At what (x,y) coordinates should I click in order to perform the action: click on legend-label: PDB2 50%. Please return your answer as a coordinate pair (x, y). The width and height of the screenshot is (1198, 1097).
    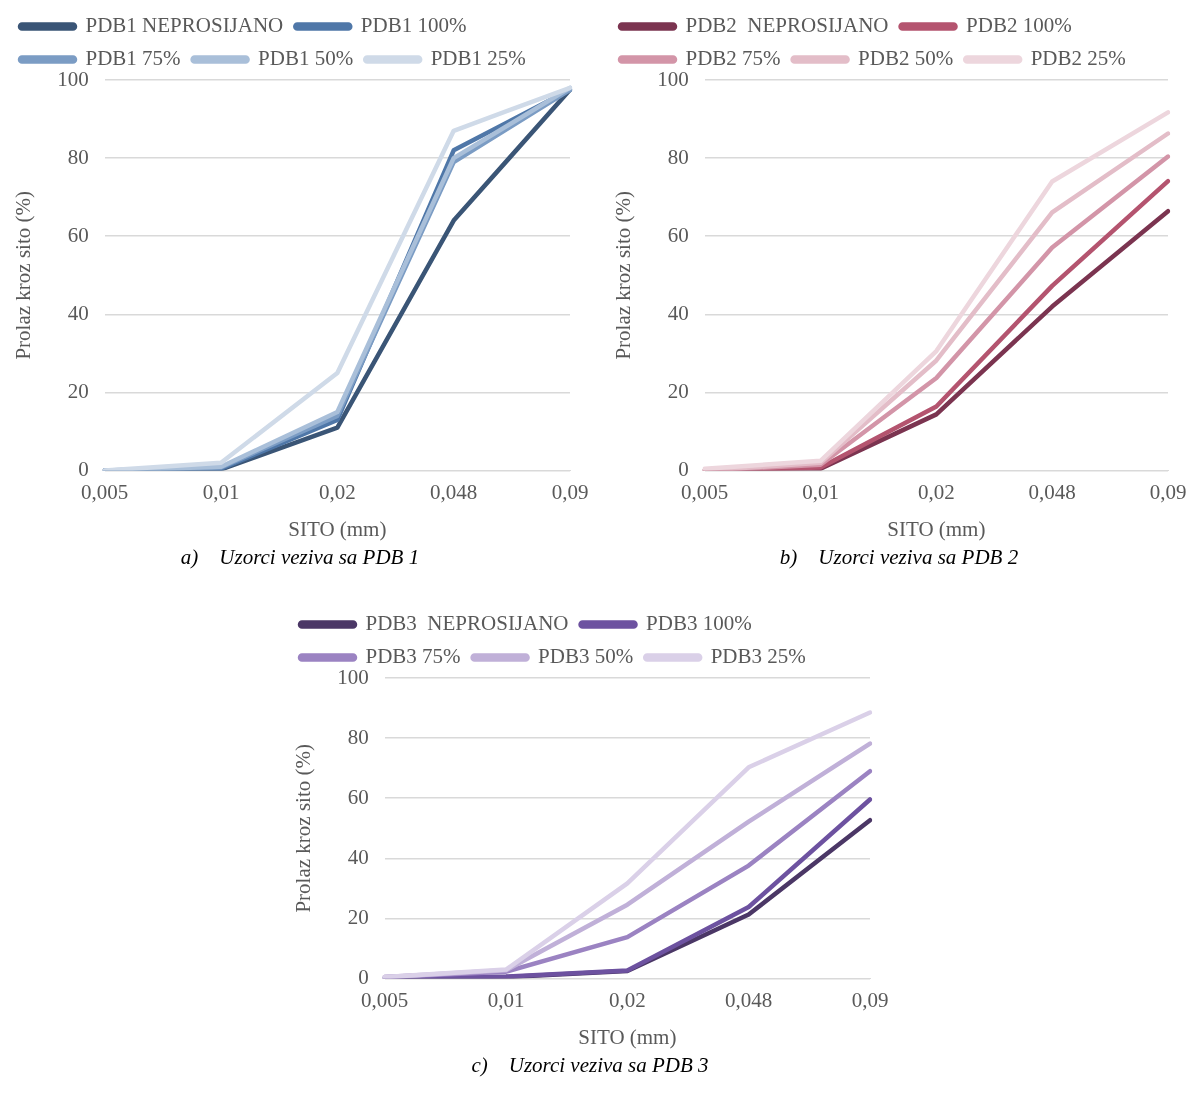
    Looking at the image, I should click on (906, 58).